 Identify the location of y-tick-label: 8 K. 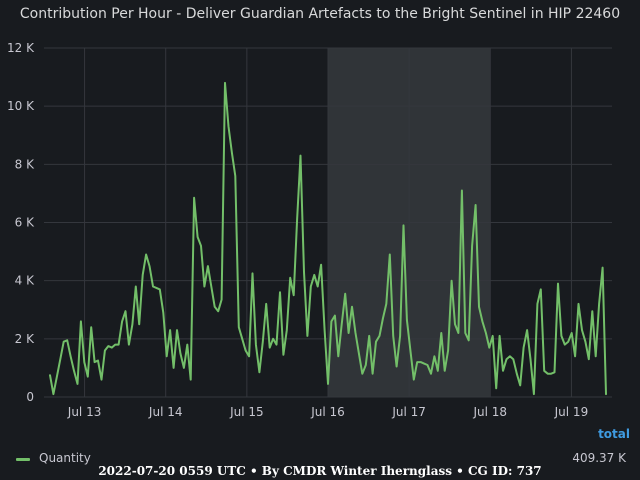
(25, 164).